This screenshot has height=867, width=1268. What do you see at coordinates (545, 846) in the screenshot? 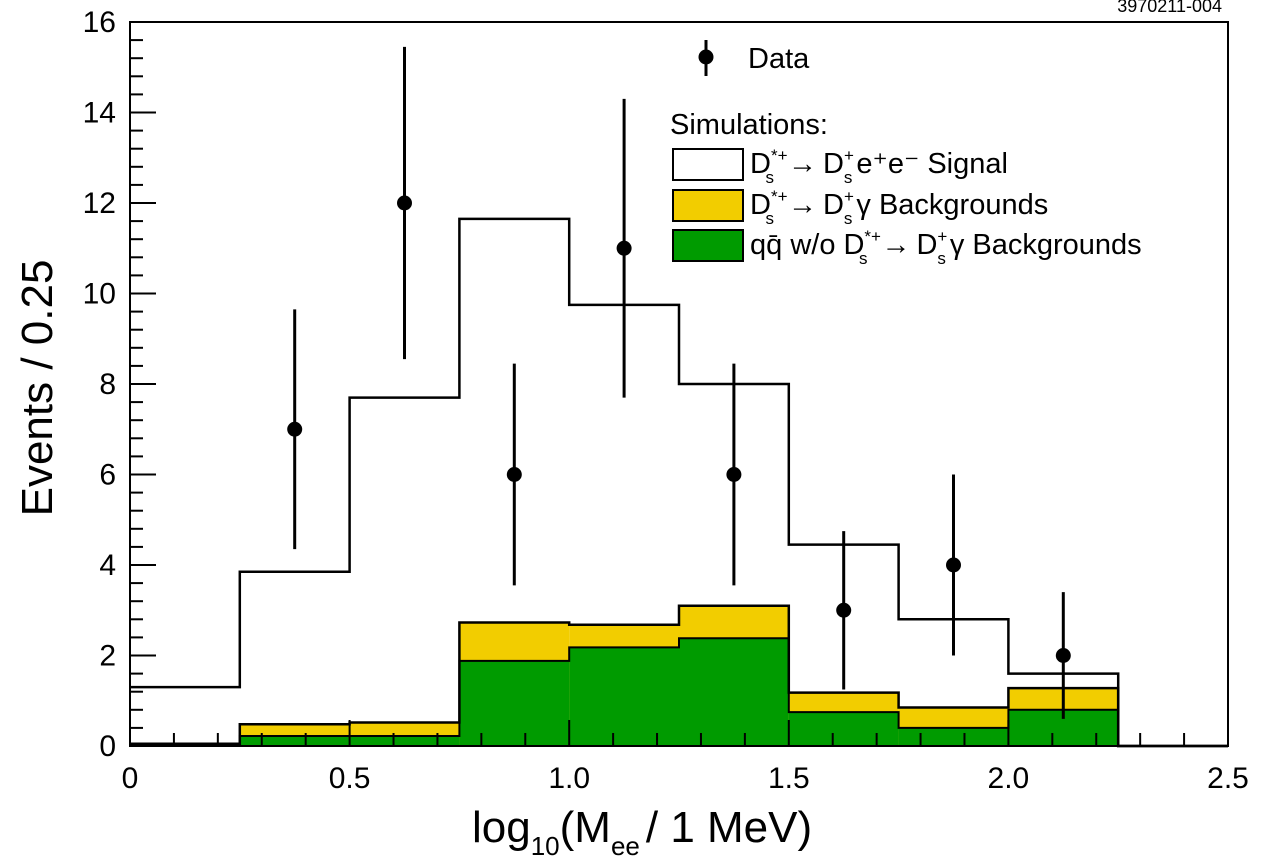
I see `x-title-sub: 10` at bounding box center [545, 846].